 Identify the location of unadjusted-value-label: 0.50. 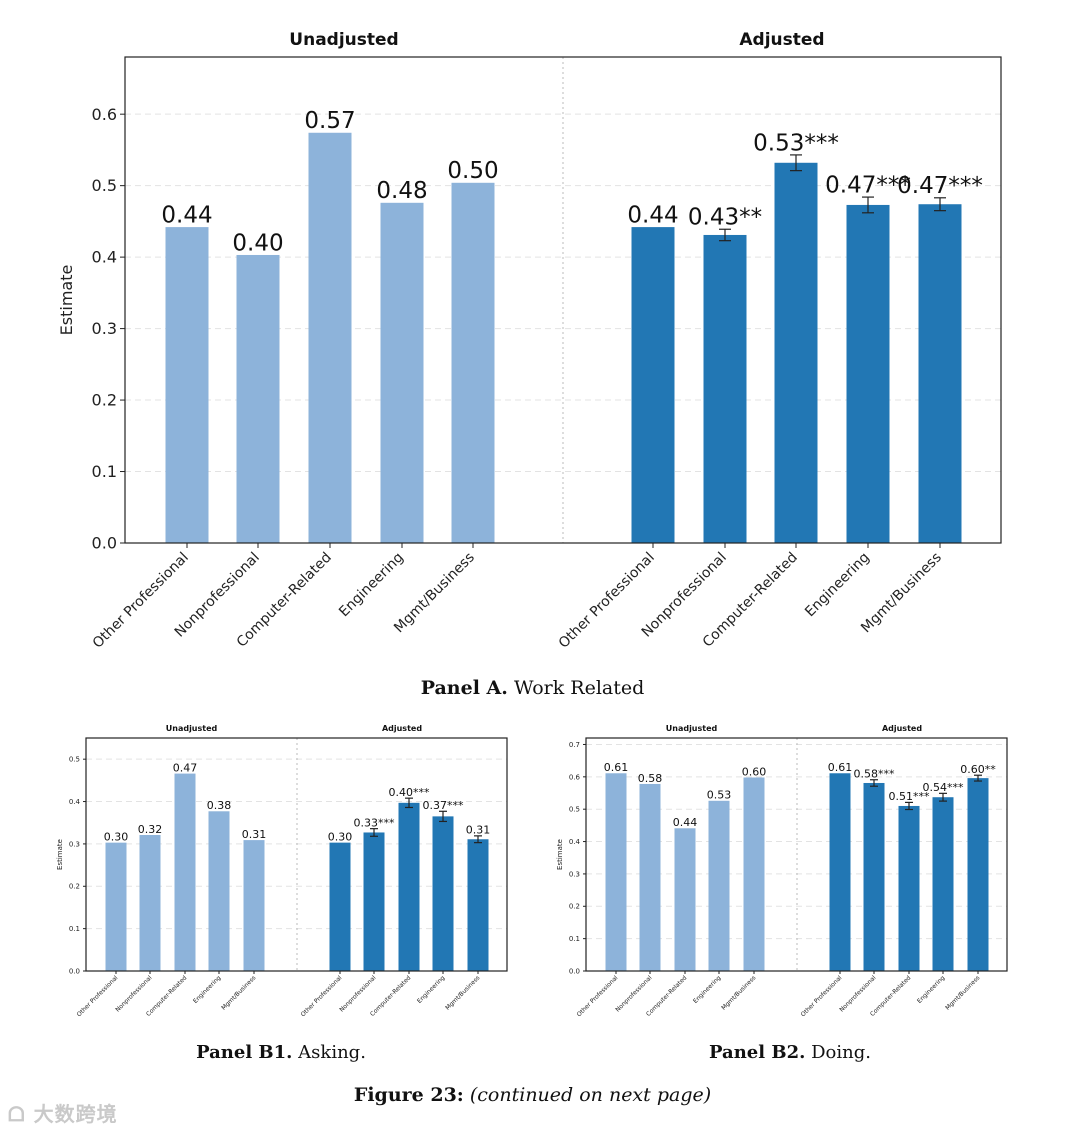
(472, 171).